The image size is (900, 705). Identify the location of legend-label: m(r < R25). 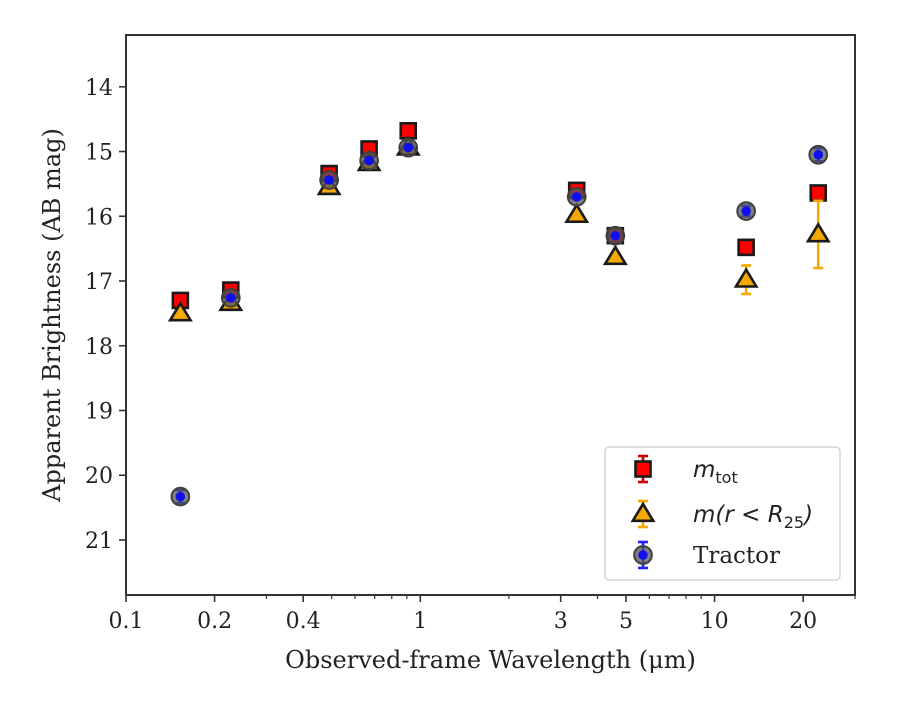
(753, 517).